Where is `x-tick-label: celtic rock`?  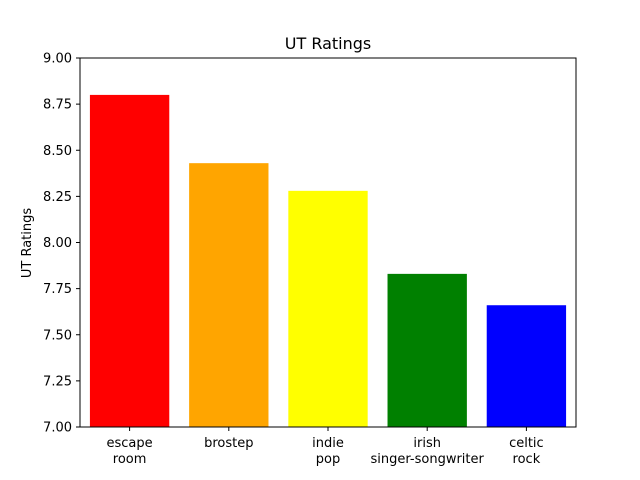 x-tick-label: celtic rock is located at coordinates (526, 451).